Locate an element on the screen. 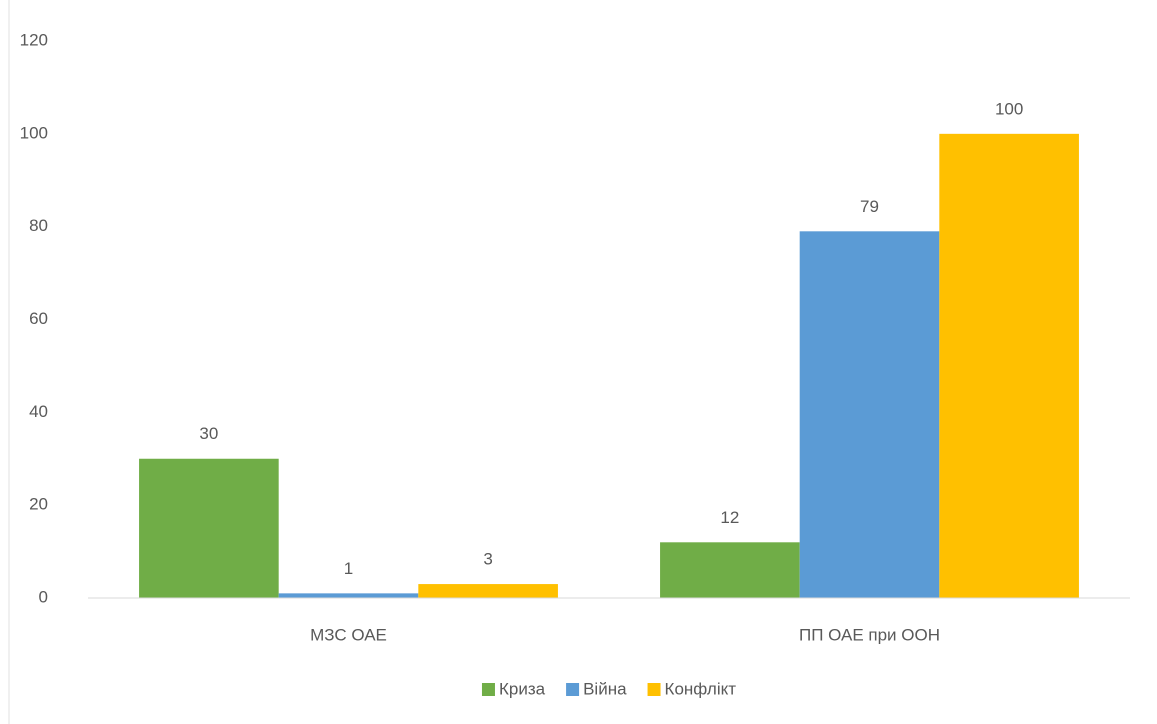 This screenshot has width=1157, height=724. y-tick-label: 40 is located at coordinates (38, 411).